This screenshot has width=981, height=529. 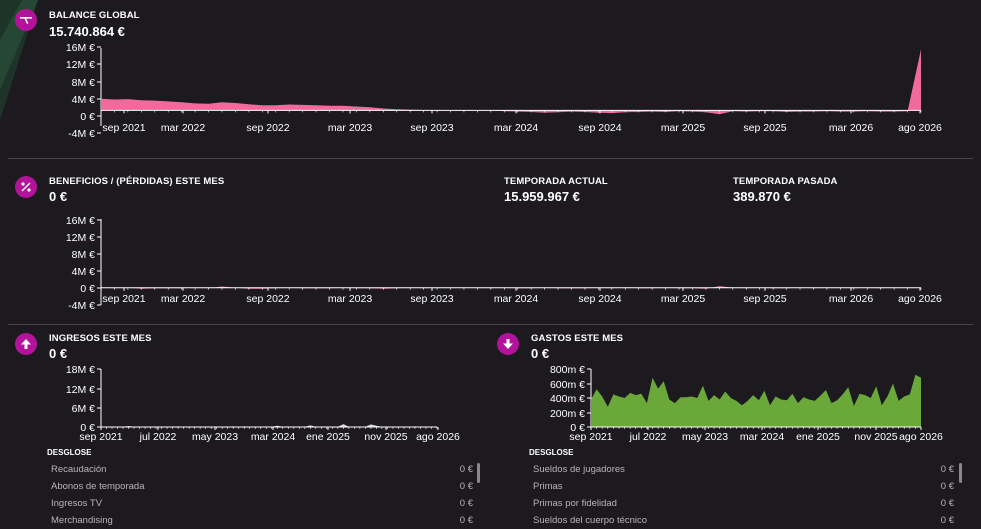 What do you see at coordinates (575, 503) in the screenshot?
I see `breakdown-row-name: Primas por fidelidad` at bounding box center [575, 503].